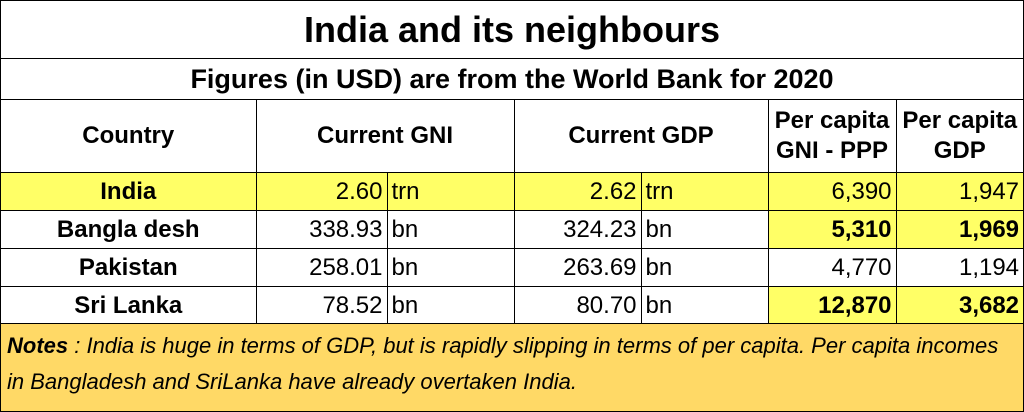  I want to click on pc-gdp-value: 3,682, so click(959, 305).